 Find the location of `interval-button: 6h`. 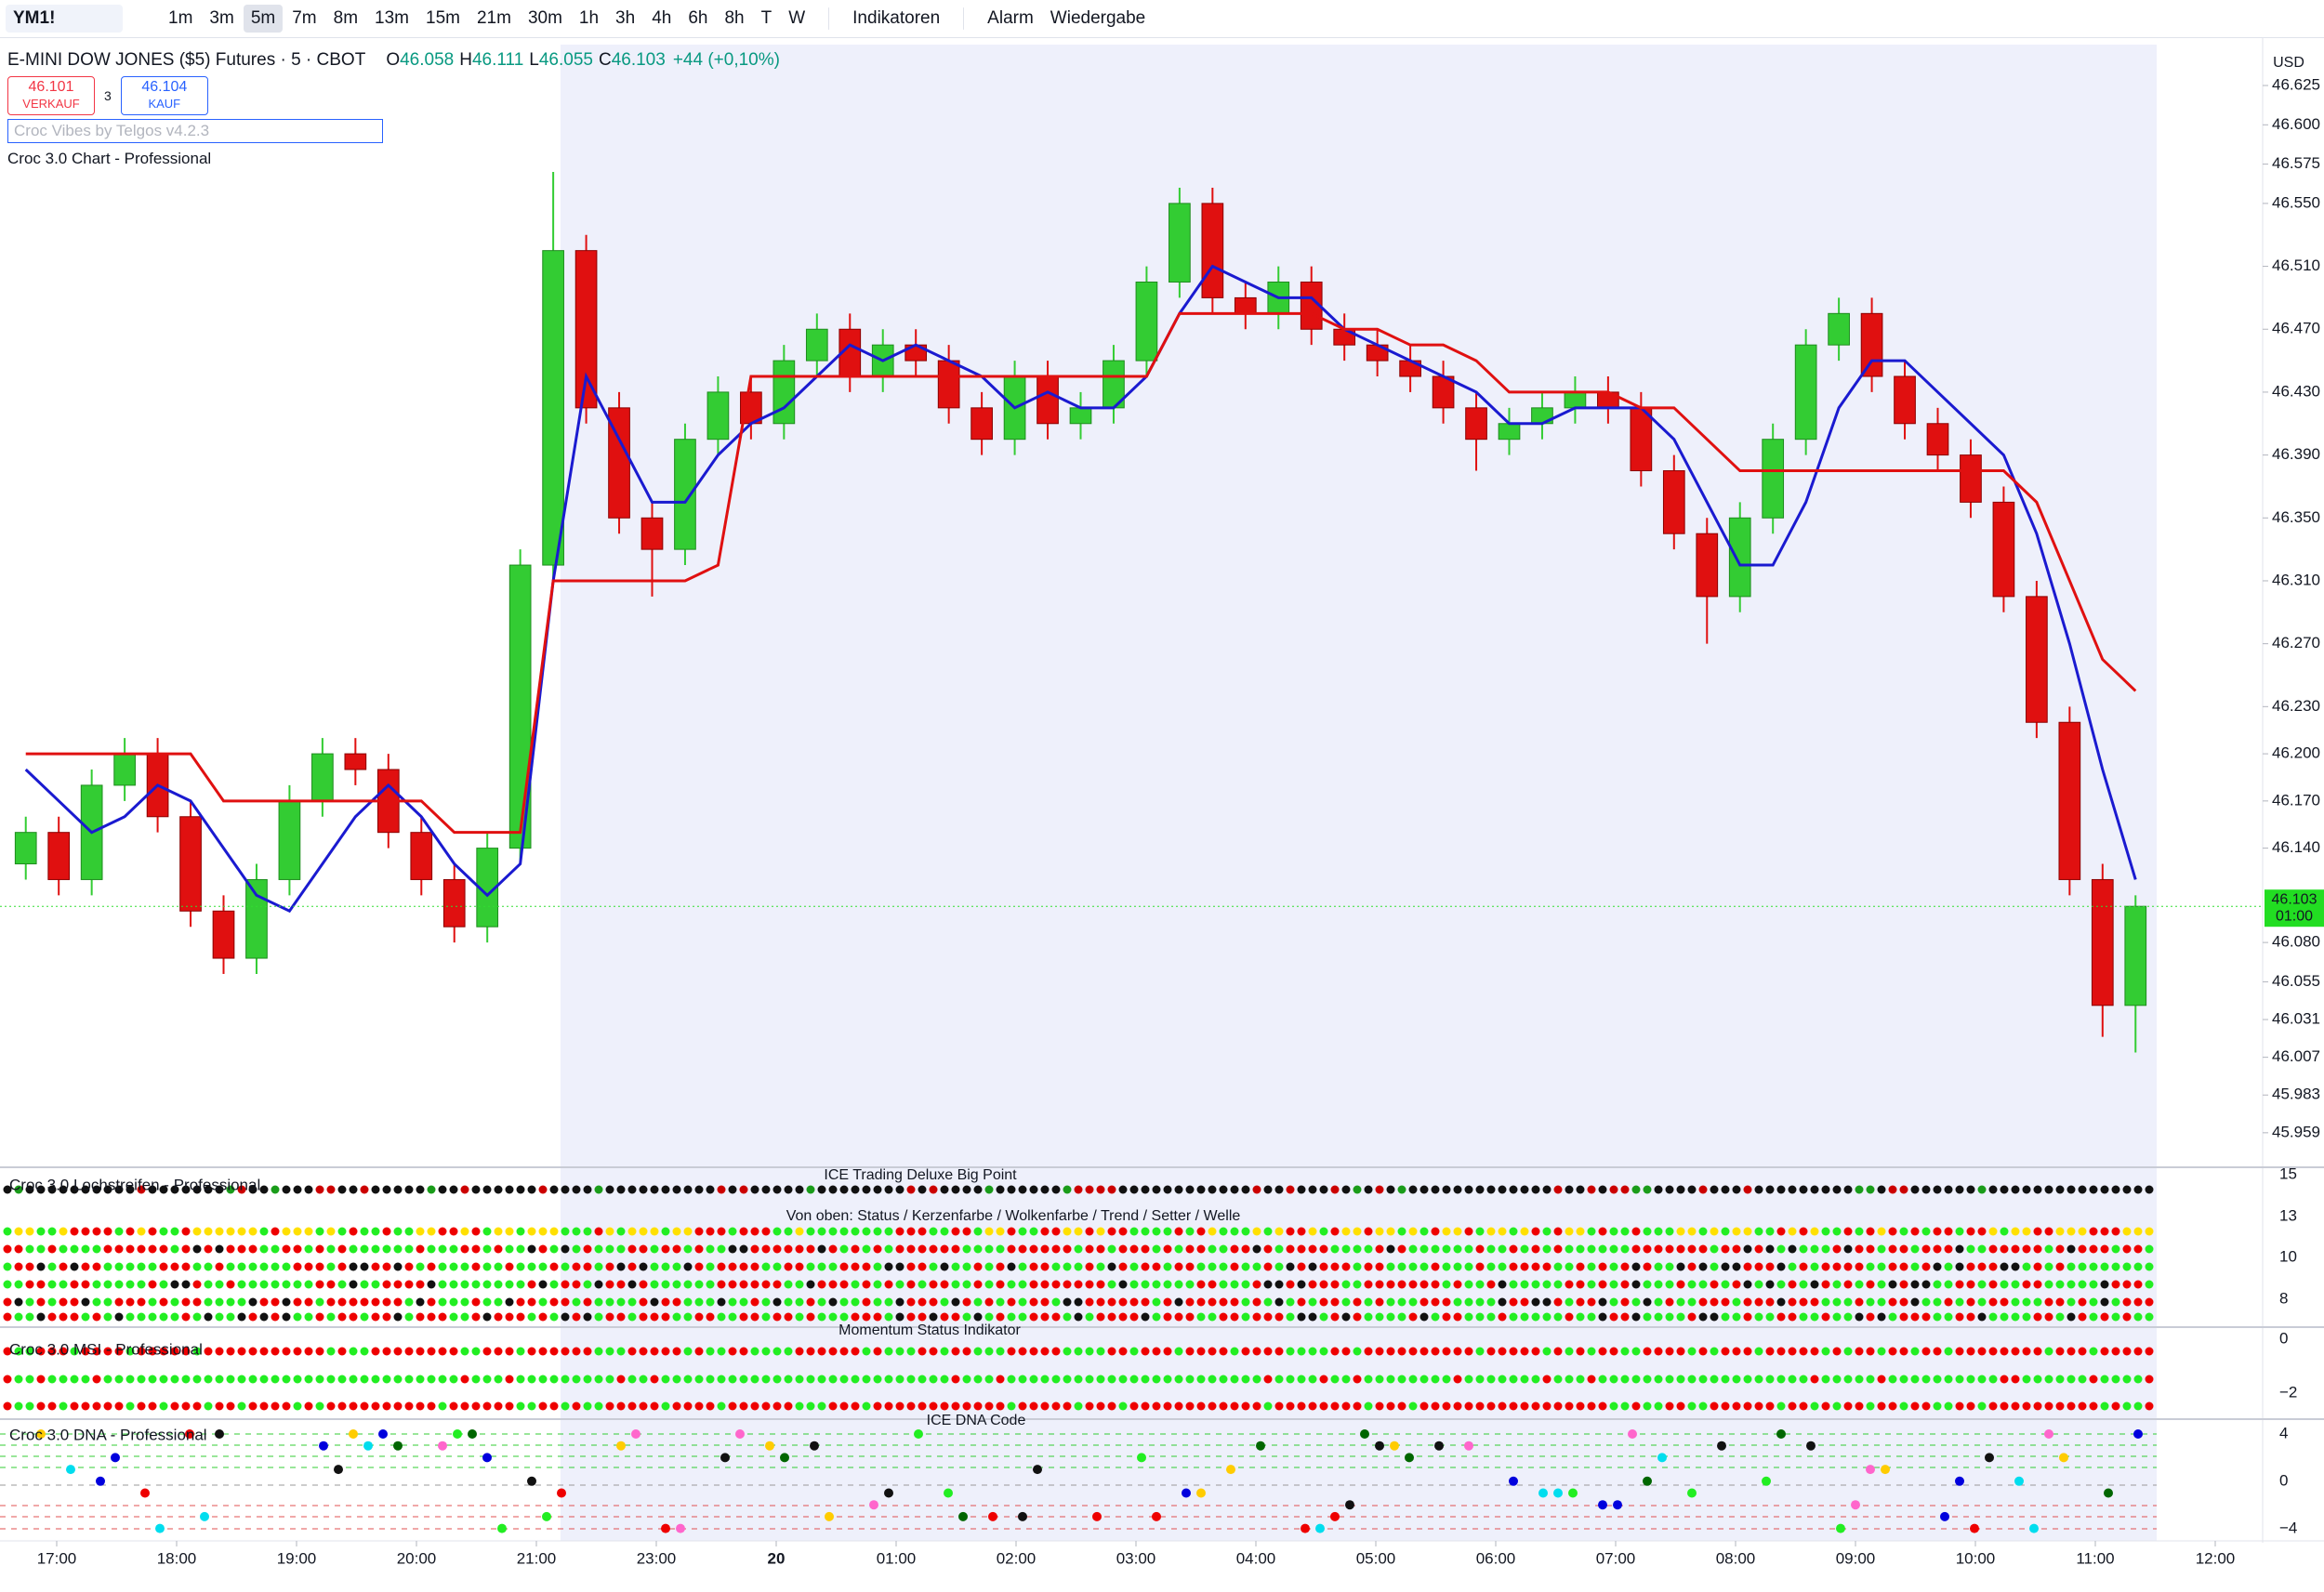

interval-button: 6h is located at coordinates (698, 18).